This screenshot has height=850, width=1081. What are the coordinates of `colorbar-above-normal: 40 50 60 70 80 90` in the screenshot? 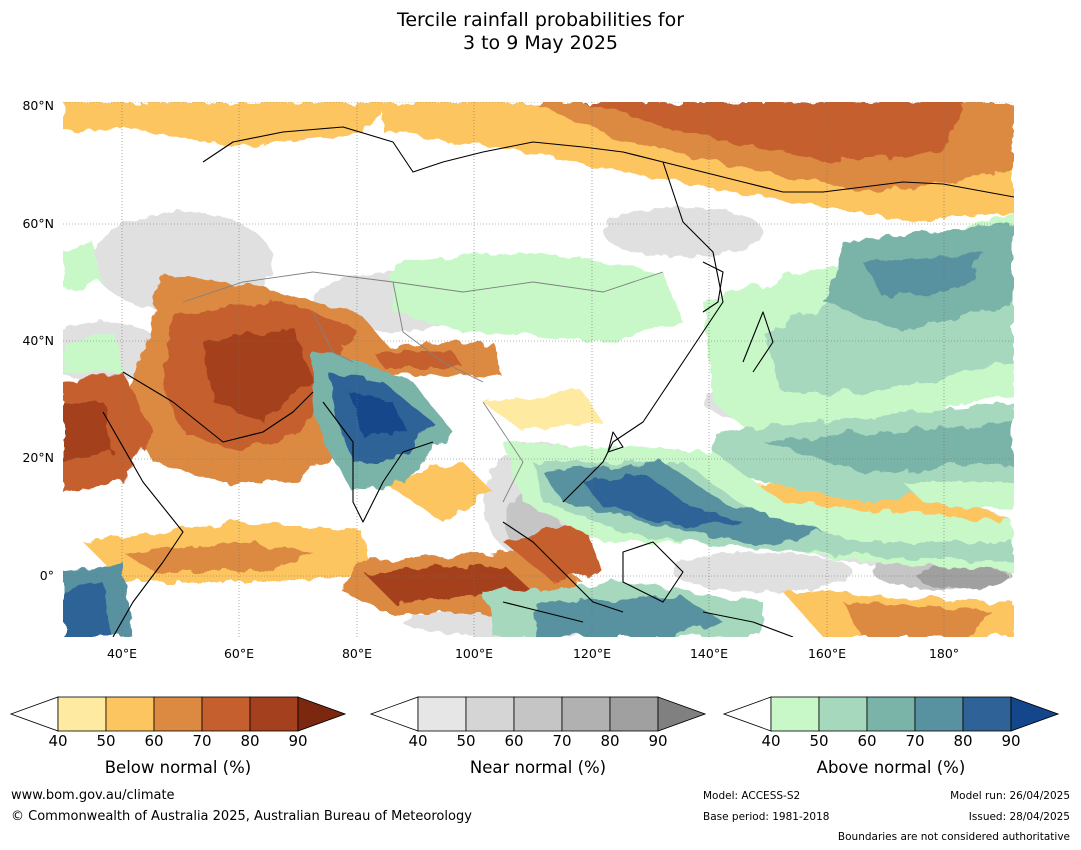 It's located at (891, 724).